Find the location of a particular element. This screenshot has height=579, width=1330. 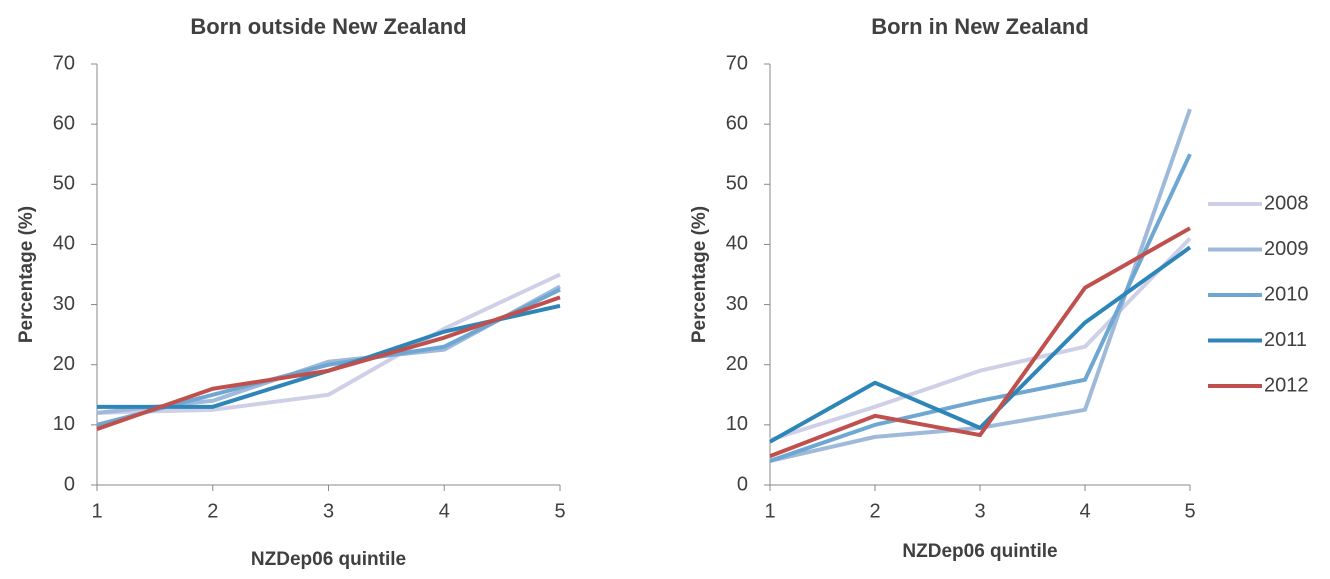

legend-label: 2012 is located at coordinates (1286, 385).